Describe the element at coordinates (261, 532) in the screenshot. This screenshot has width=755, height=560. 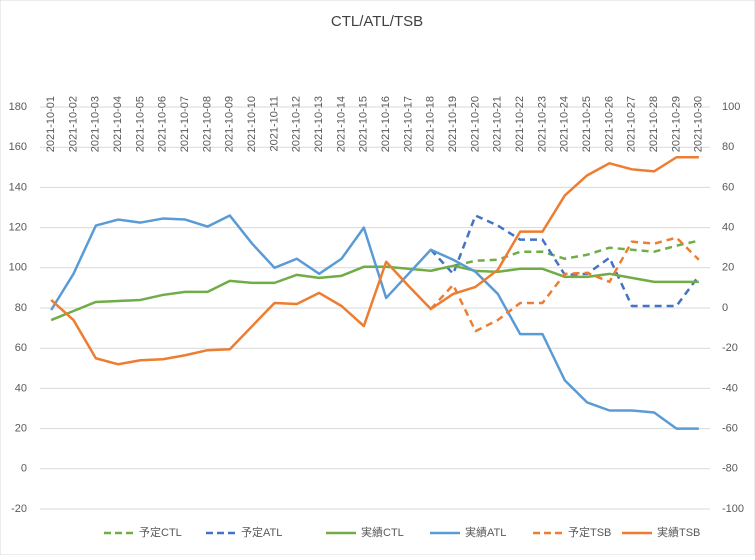
I see `legend-label: 予定ATL` at that location.